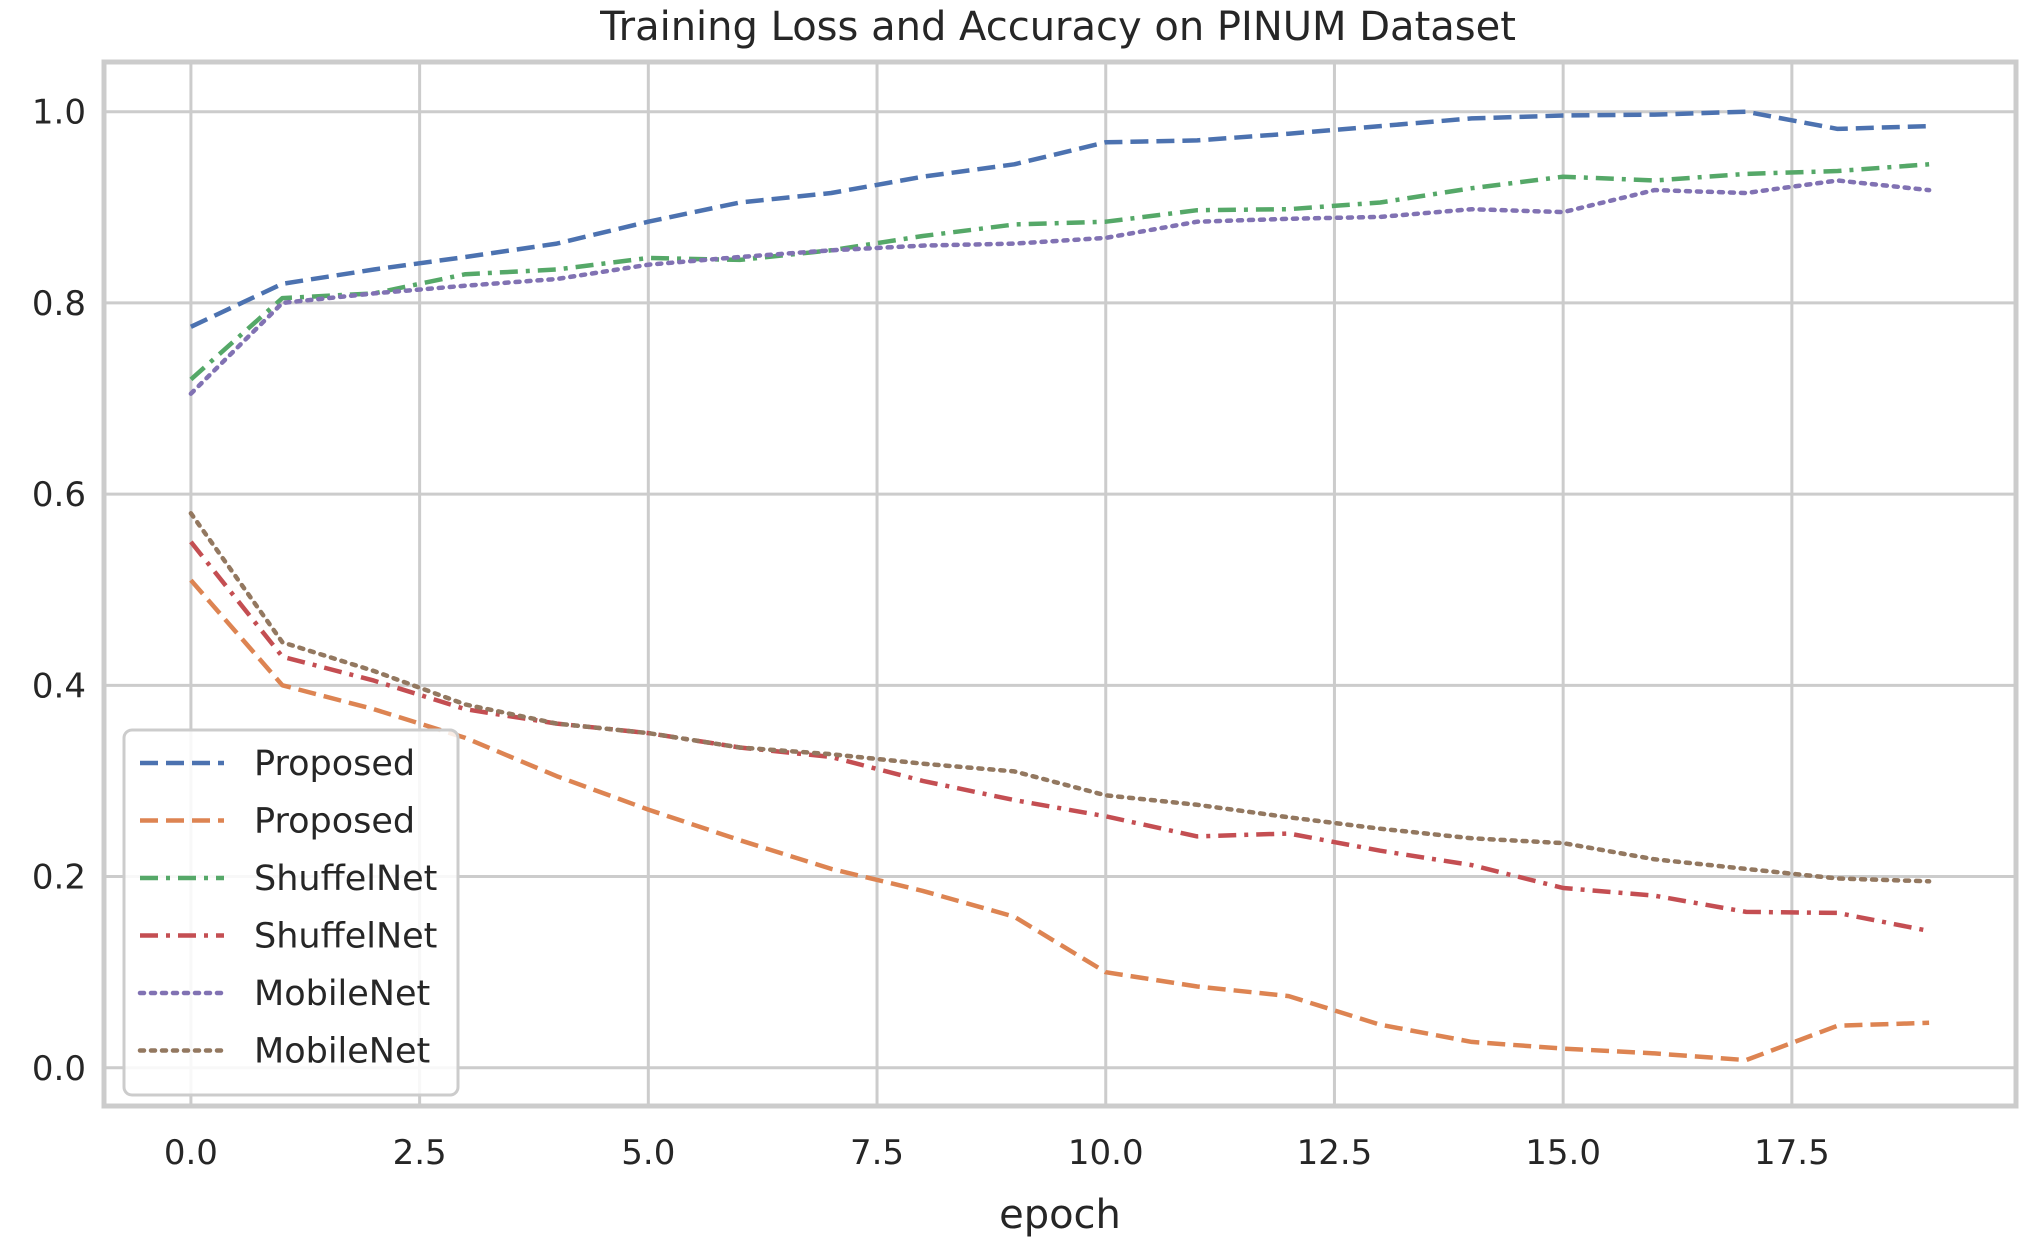 Image resolution: width=2024 pixels, height=1242 pixels. Describe the element at coordinates (59, 878) in the screenshot. I see `y-tick-label: 0.2` at that location.